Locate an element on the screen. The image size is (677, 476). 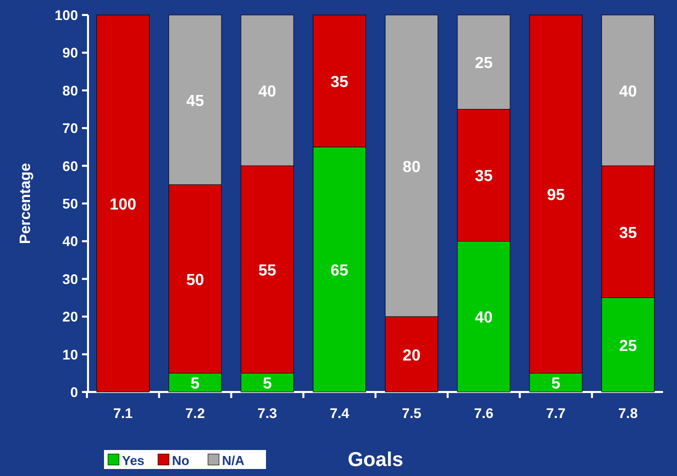
x-axis-title: Goals is located at coordinates (376, 460).